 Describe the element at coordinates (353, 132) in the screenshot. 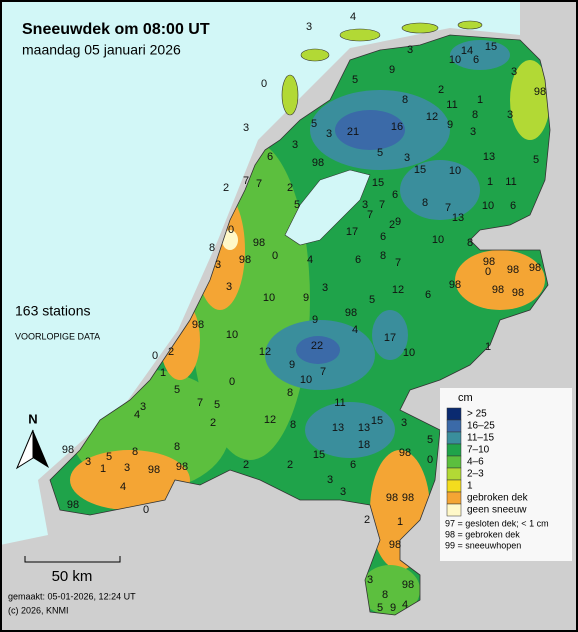

I see `station-value: 21` at that location.